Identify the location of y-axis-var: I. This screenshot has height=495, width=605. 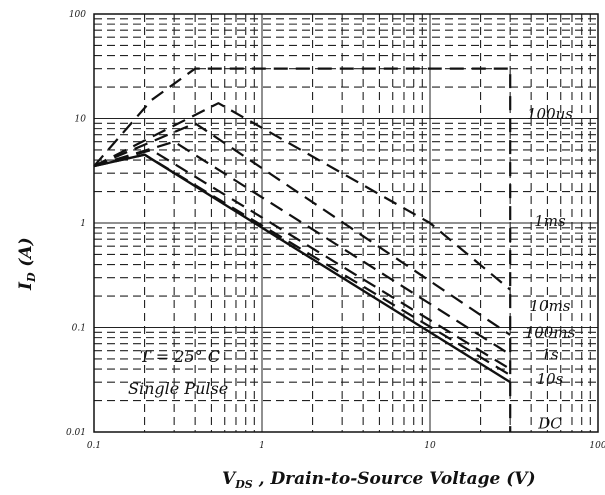
(26, 286).